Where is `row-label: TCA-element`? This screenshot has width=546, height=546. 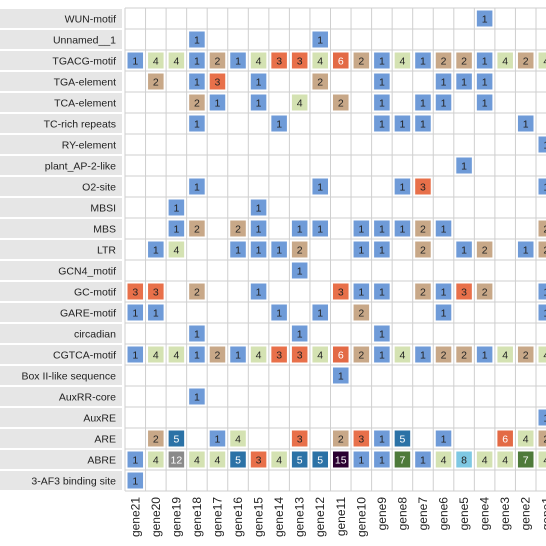 row-label: TCA-element is located at coordinates (85, 104).